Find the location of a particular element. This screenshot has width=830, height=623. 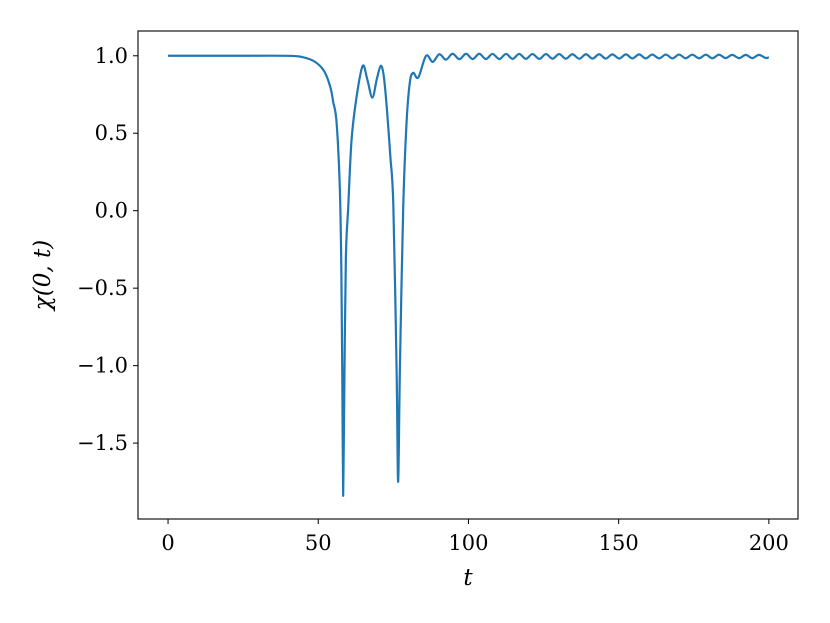

y-tick-label: 0.5 is located at coordinates (111, 133).